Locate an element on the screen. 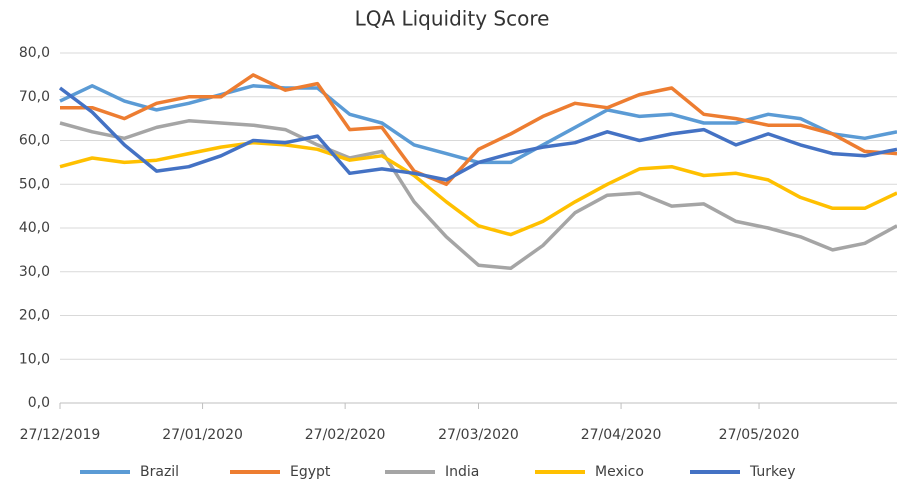 The image size is (897, 487). legend-label: Mexico is located at coordinates (619, 472).